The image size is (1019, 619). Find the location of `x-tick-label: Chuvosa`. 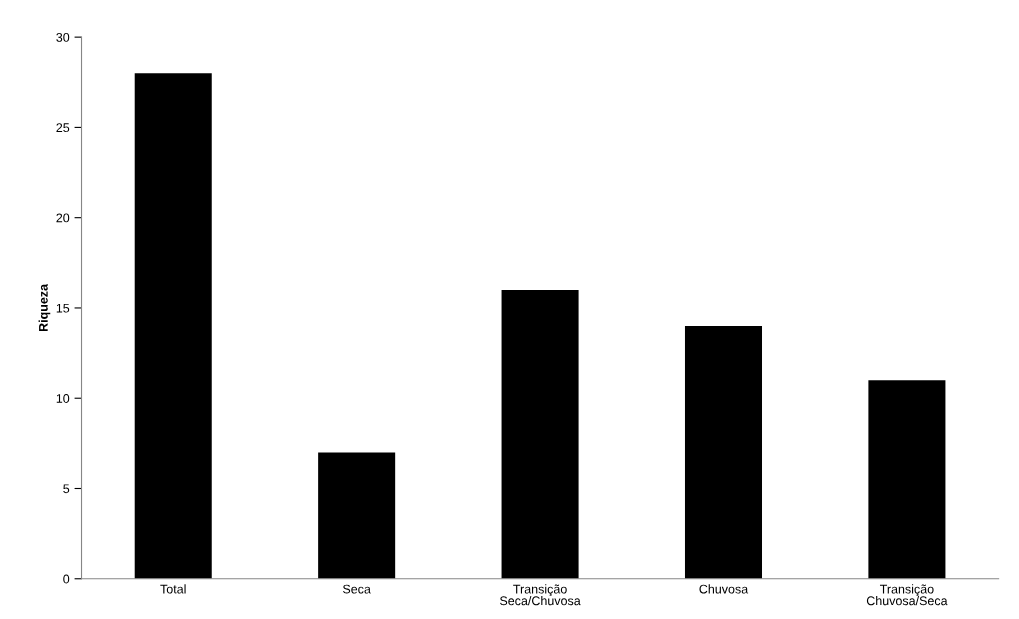

x-tick-label: Chuvosa is located at coordinates (724, 589).